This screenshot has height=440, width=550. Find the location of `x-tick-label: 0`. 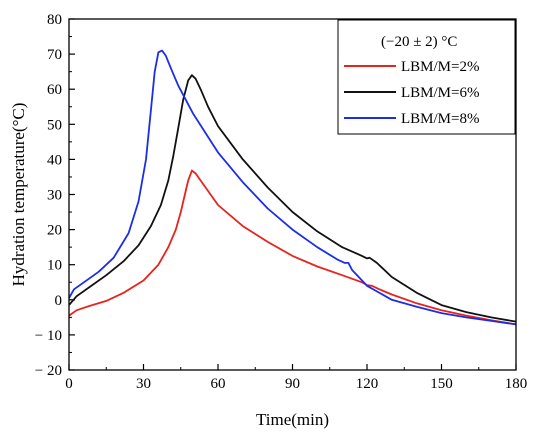

x-tick-label: 0 is located at coordinates (69, 384).